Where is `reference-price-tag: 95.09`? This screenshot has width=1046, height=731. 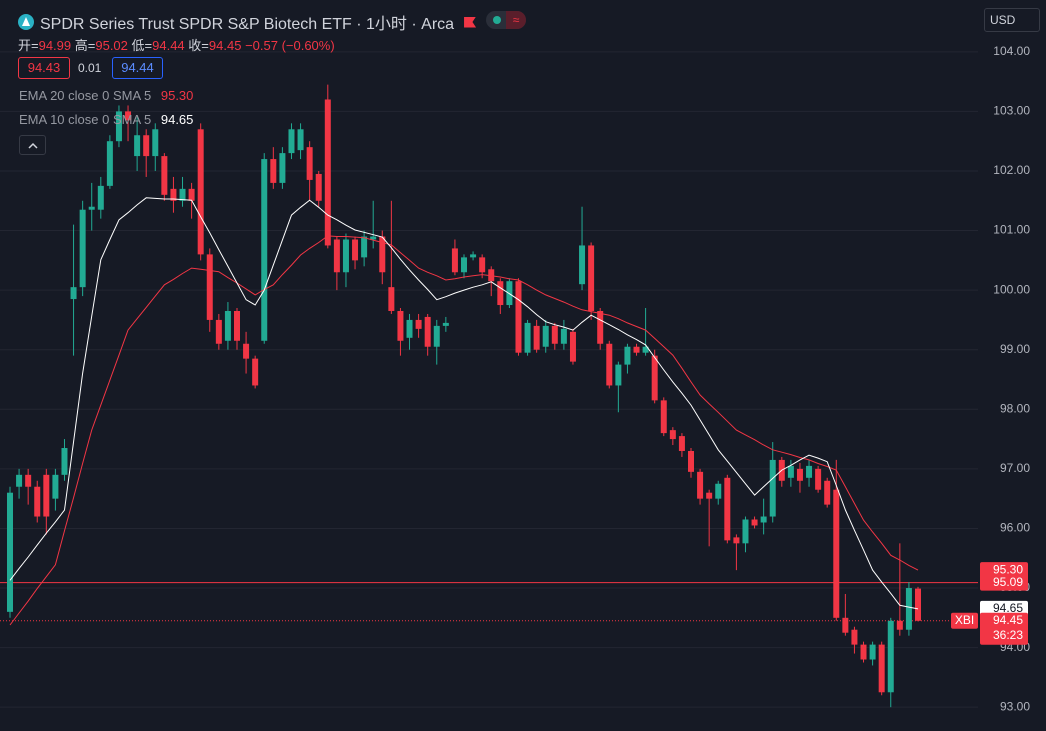 reference-price-tag: 95.09 is located at coordinates (1008, 582).